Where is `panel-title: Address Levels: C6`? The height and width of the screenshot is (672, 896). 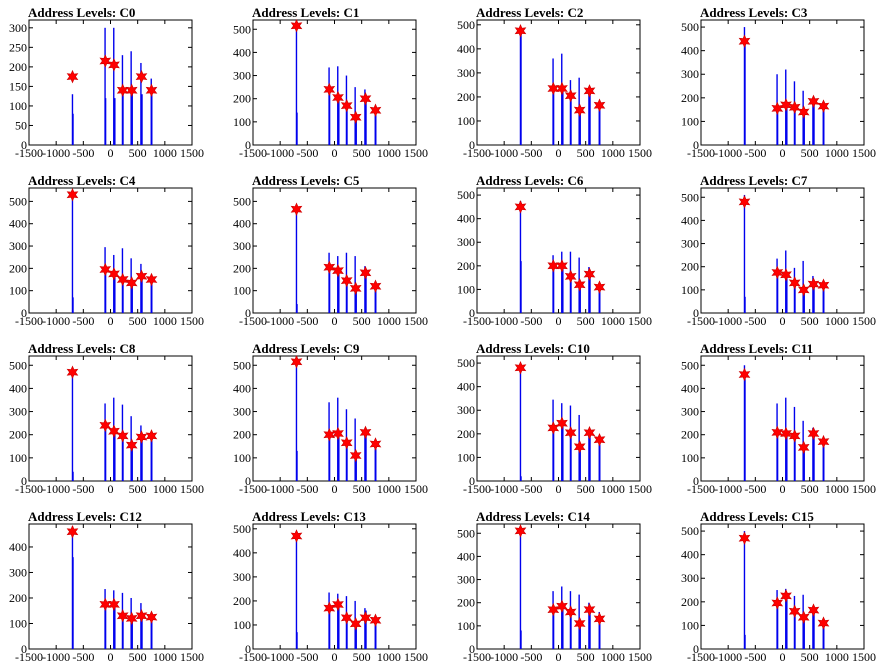
panel-title: Address Levels: C6 is located at coordinates (530, 180).